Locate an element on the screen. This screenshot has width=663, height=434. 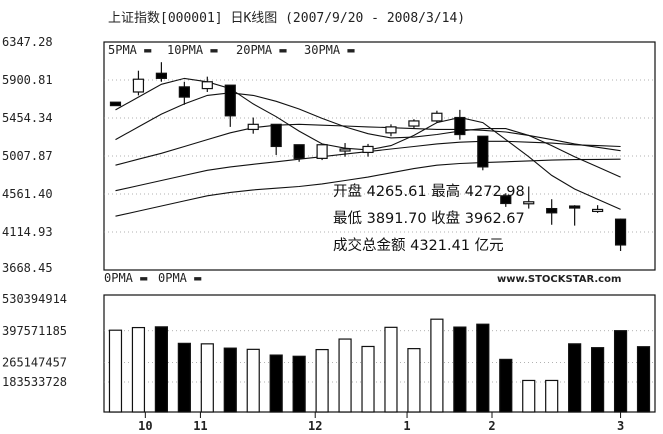
ma-line-extra is located at coordinates (368, 187).